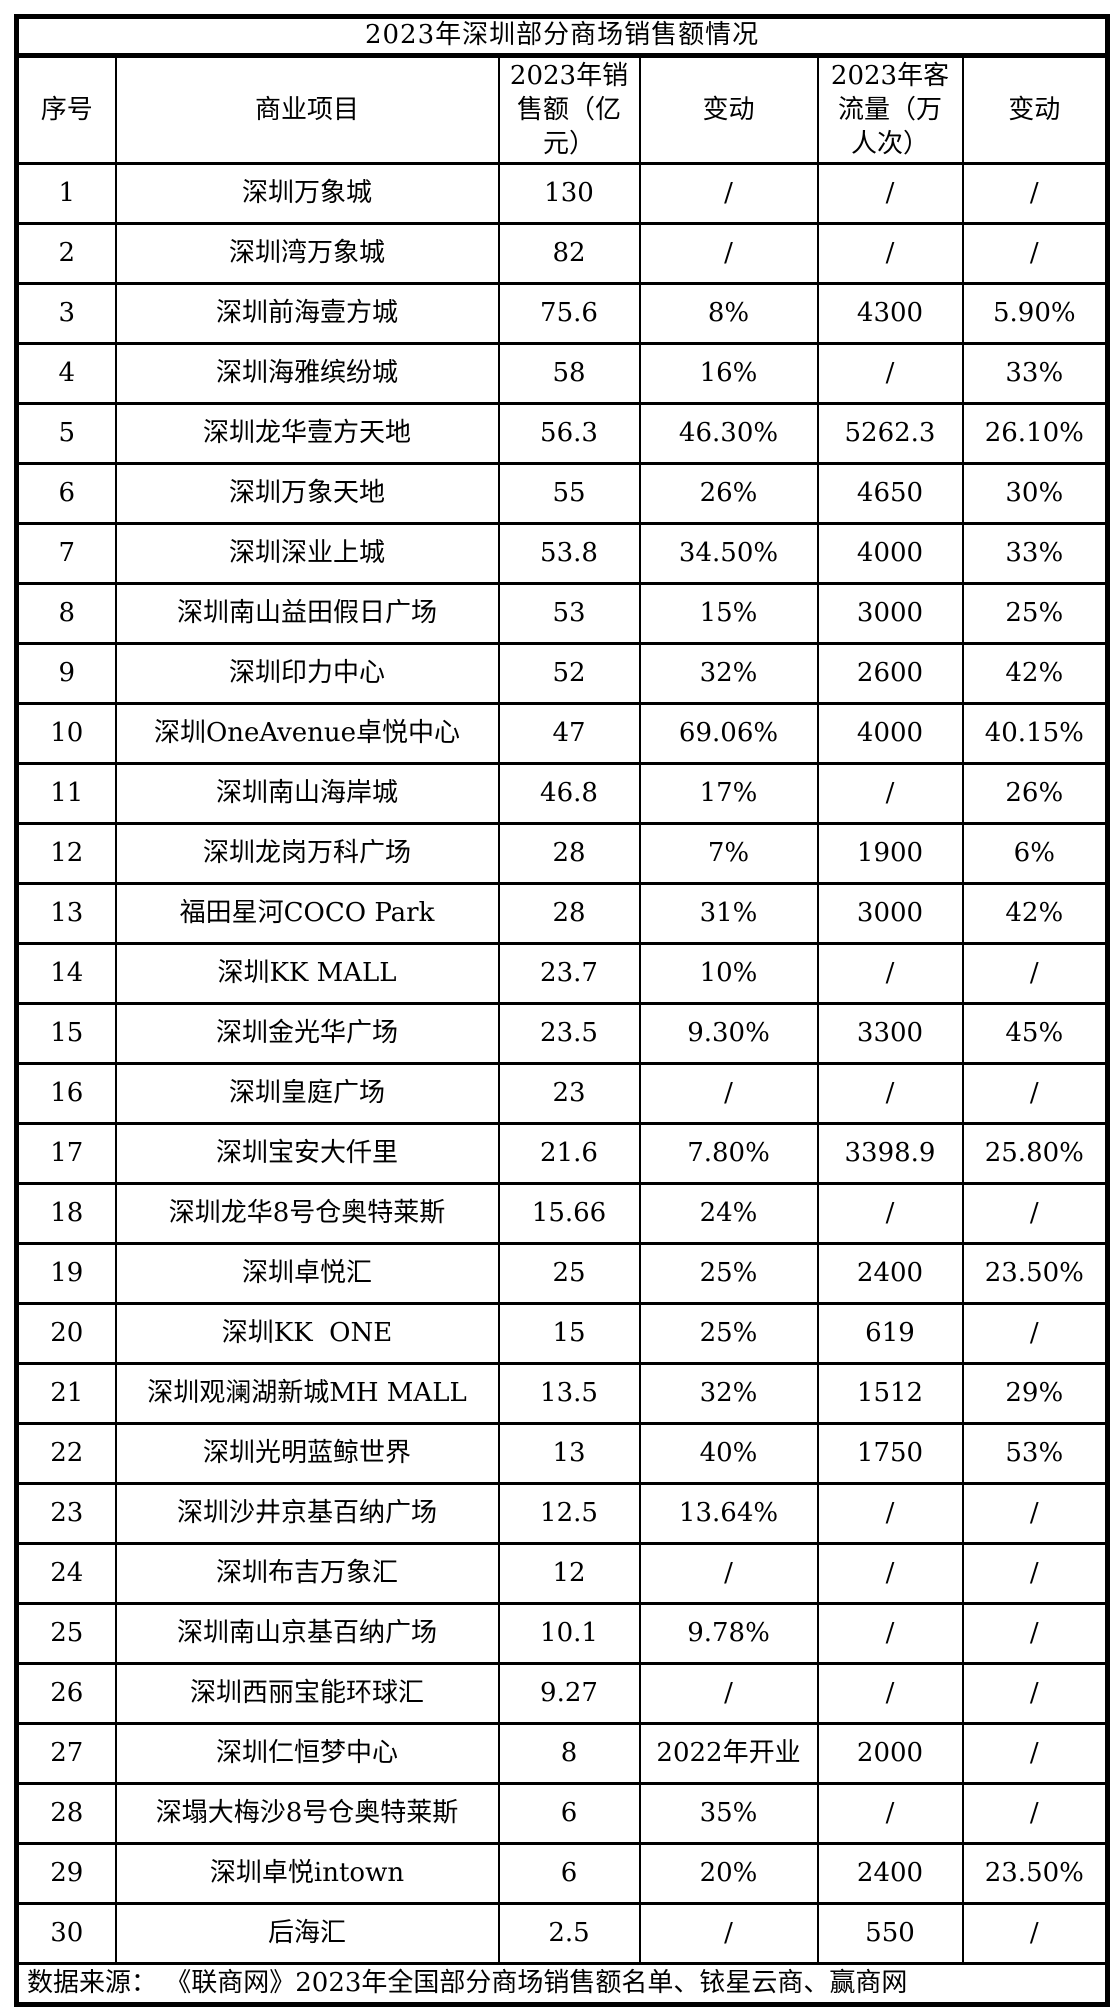  I want to click on sales-change-cell: 69.06%, so click(728, 733).